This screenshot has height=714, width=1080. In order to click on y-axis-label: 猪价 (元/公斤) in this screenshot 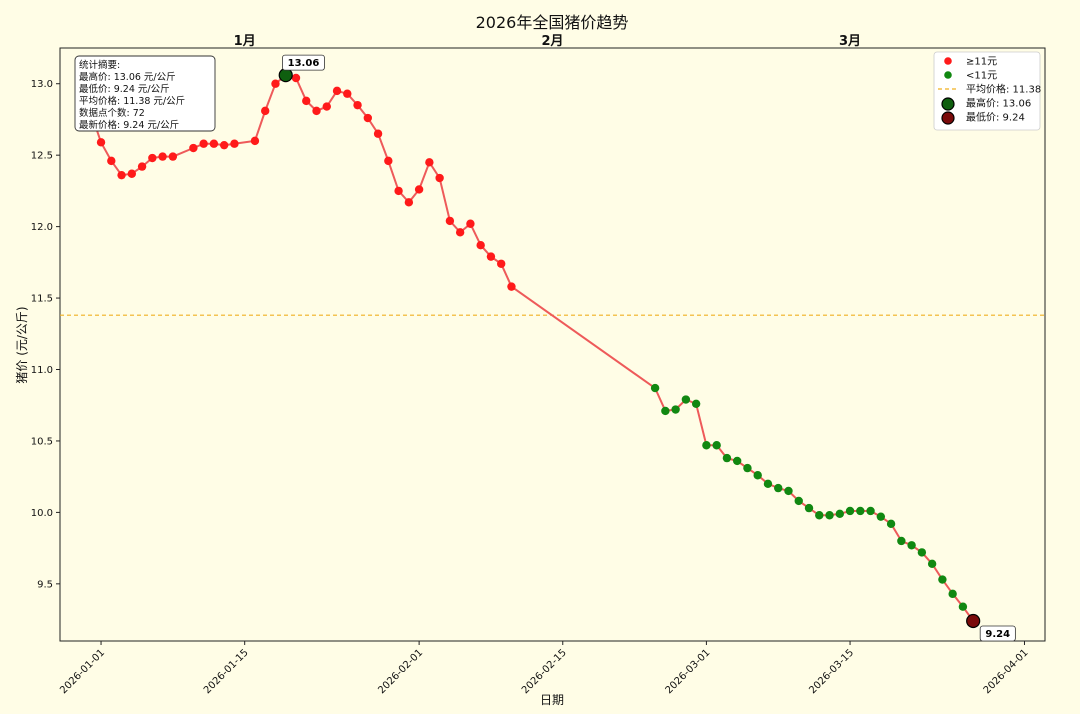, I will do `click(22, 344)`.